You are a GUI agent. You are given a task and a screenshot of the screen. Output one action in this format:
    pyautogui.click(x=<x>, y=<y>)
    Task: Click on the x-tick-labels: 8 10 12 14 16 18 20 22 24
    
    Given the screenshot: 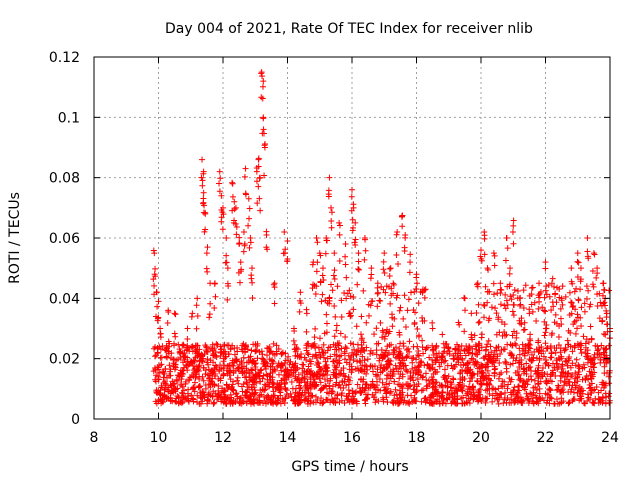 What is the action you would take?
    pyautogui.click(x=354, y=438)
    